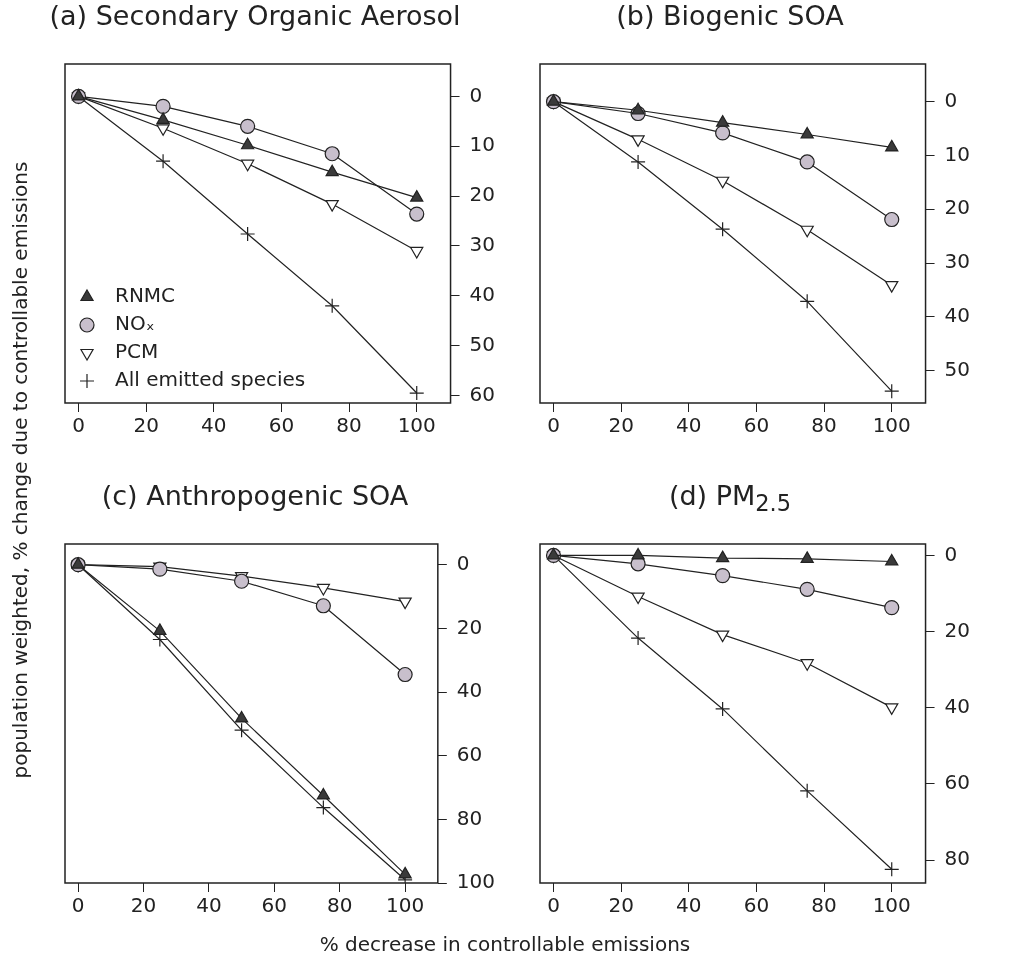  Describe the element at coordinates (255, 15) in the screenshot. I see `chart-title: (a) Secondary Organic Aerosol` at that location.